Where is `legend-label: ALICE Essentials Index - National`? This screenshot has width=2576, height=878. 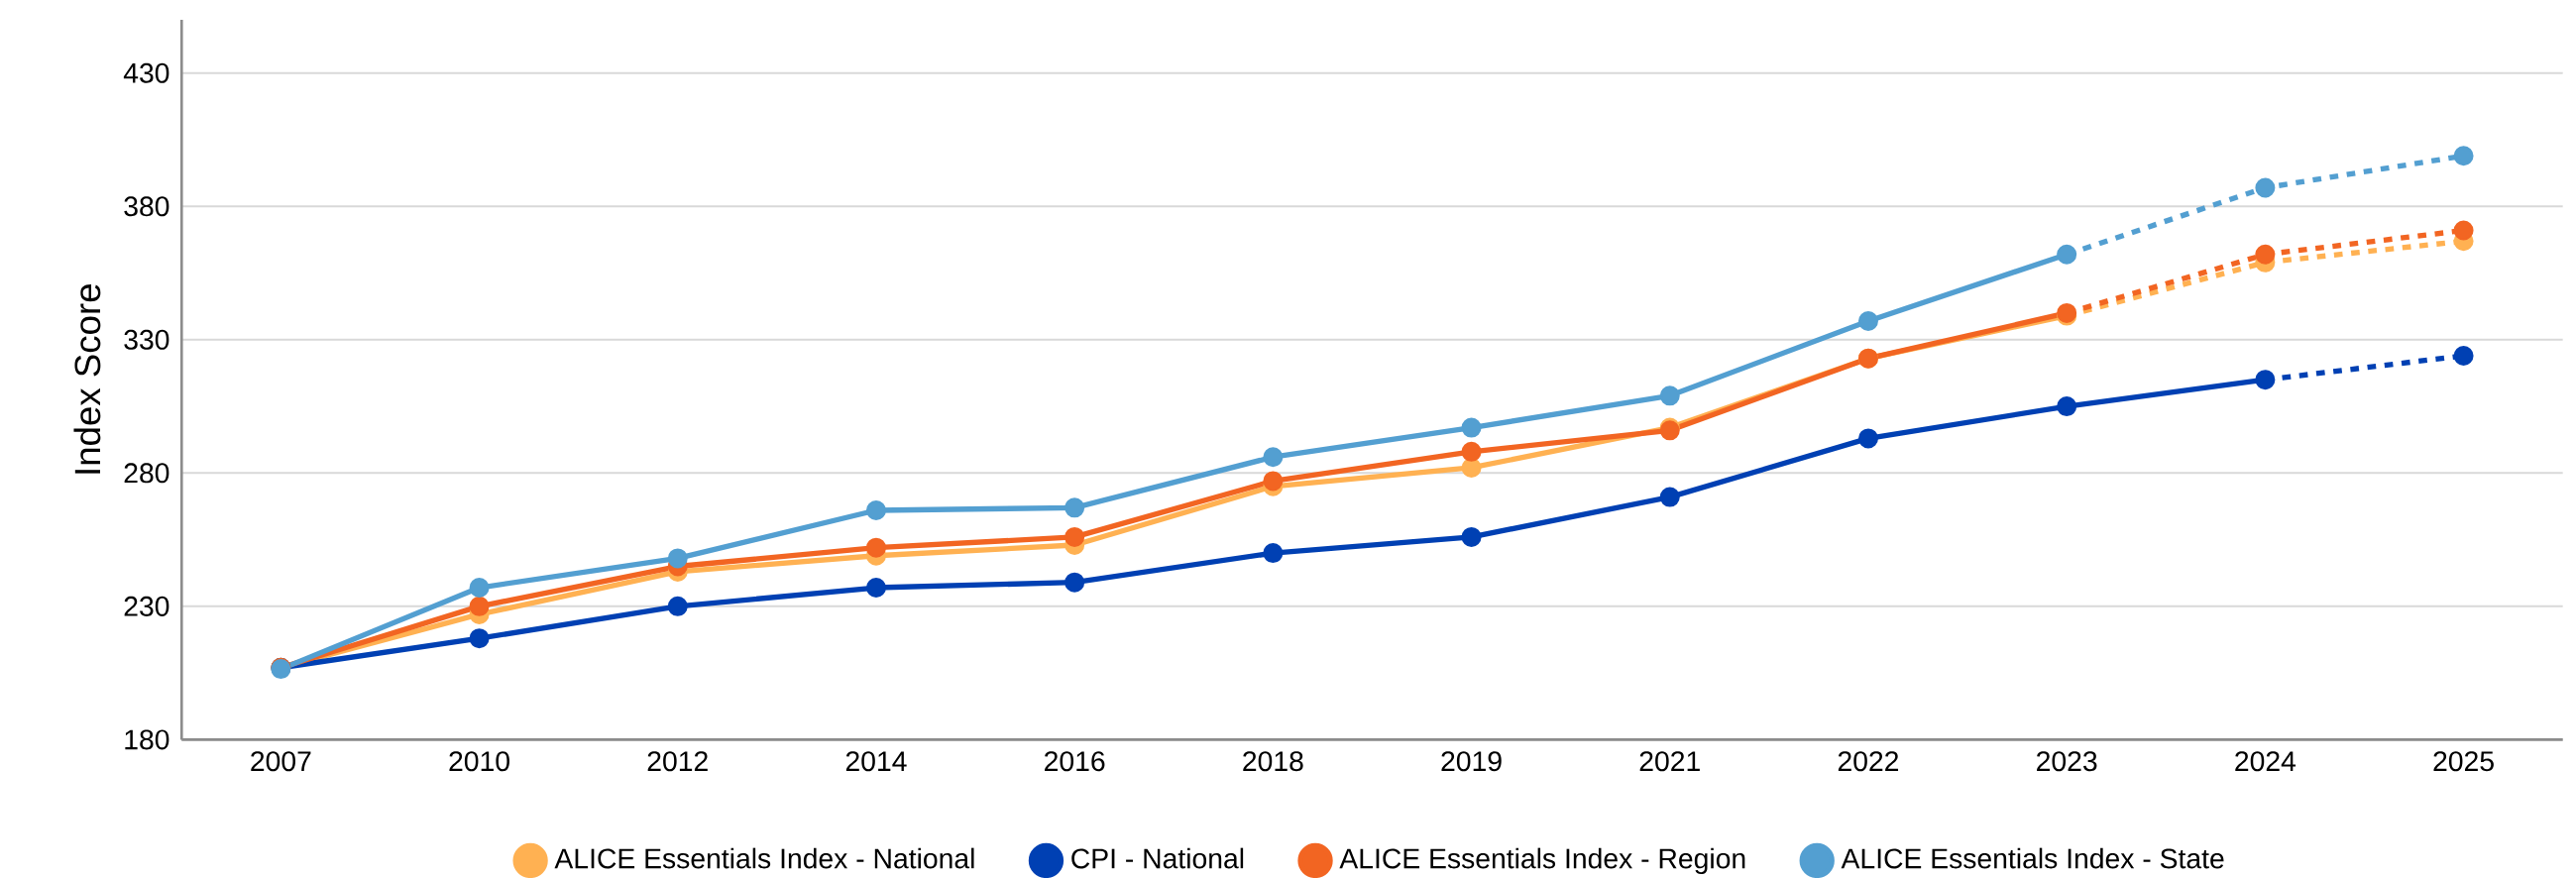 legend-label: ALICE Essentials Index - National is located at coordinates (764, 858).